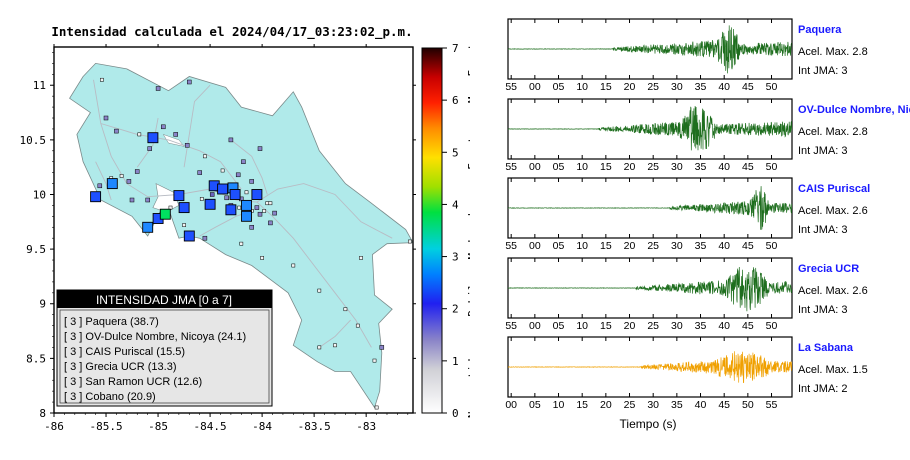 This screenshot has height=460, width=910. I want to click on station-acel: Acel. Max. 2.8, so click(833, 52).